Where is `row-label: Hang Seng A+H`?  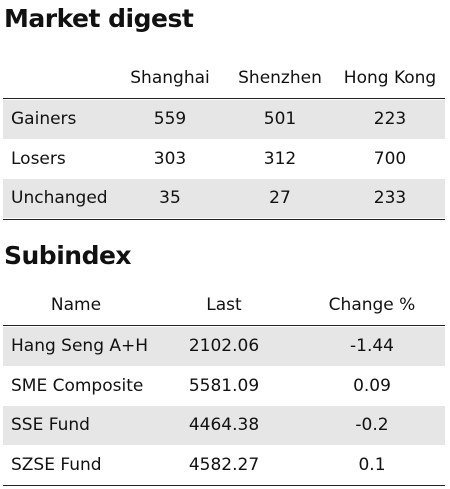 row-label: Hang Seng A+H is located at coordinates (80, 346).